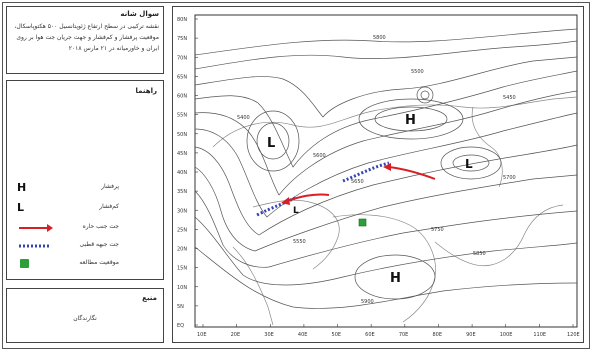 This screenshot has height=352, width=593. I want to click on latitude-tick-label: 45N, so click(182, 154).